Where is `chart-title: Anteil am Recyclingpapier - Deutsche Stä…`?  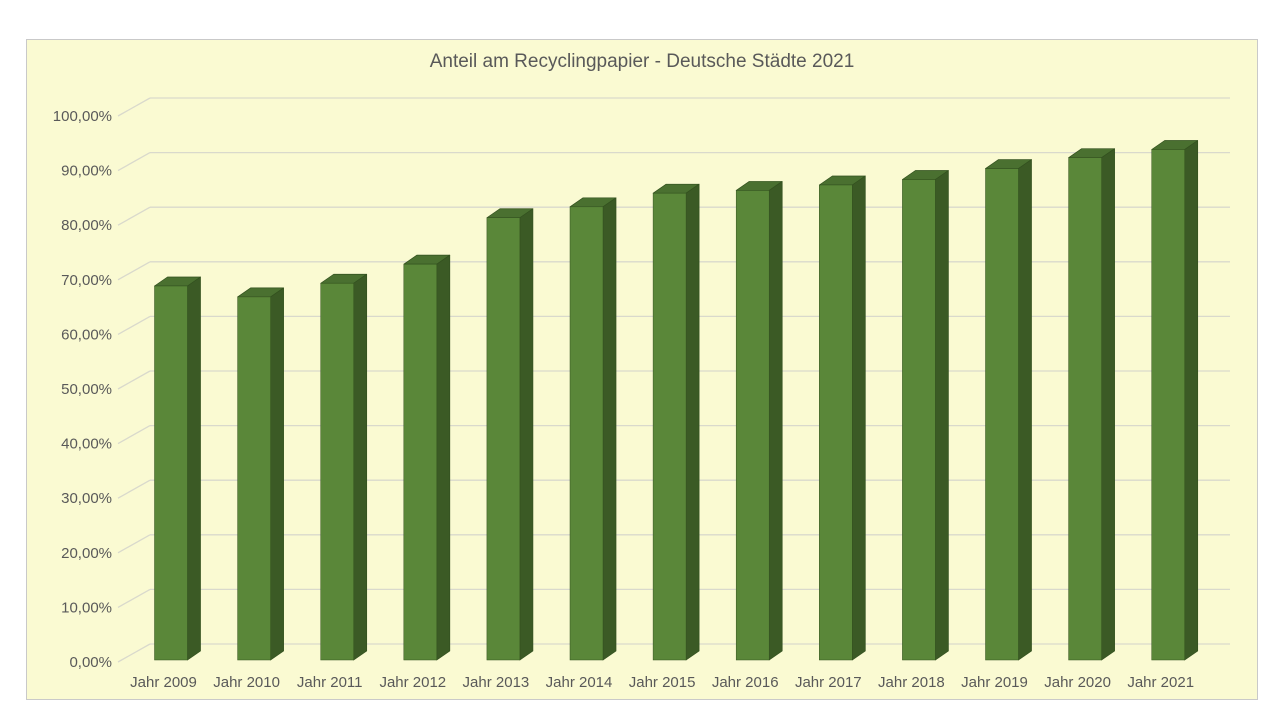
chart-title: Anteil am Recyclingpapier - Deutsche Stä… is located at coordinates (642, 61).